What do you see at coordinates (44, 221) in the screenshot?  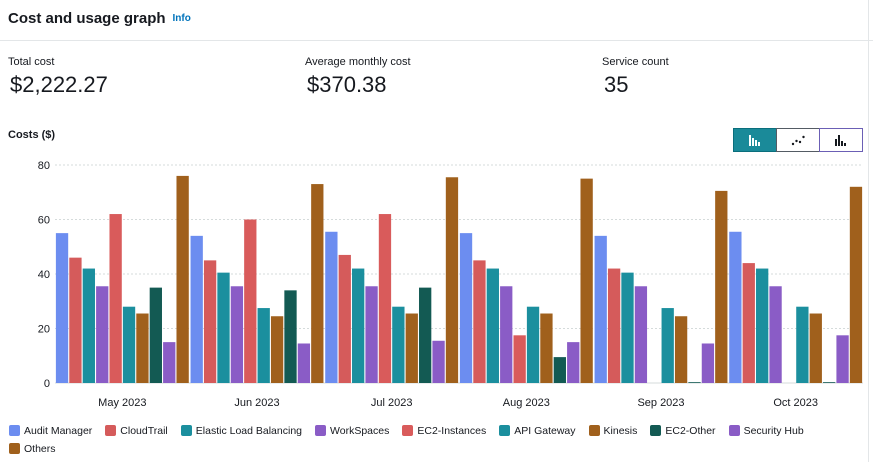 I see `y-tick-label: 60` at bounding box center [44, 221].